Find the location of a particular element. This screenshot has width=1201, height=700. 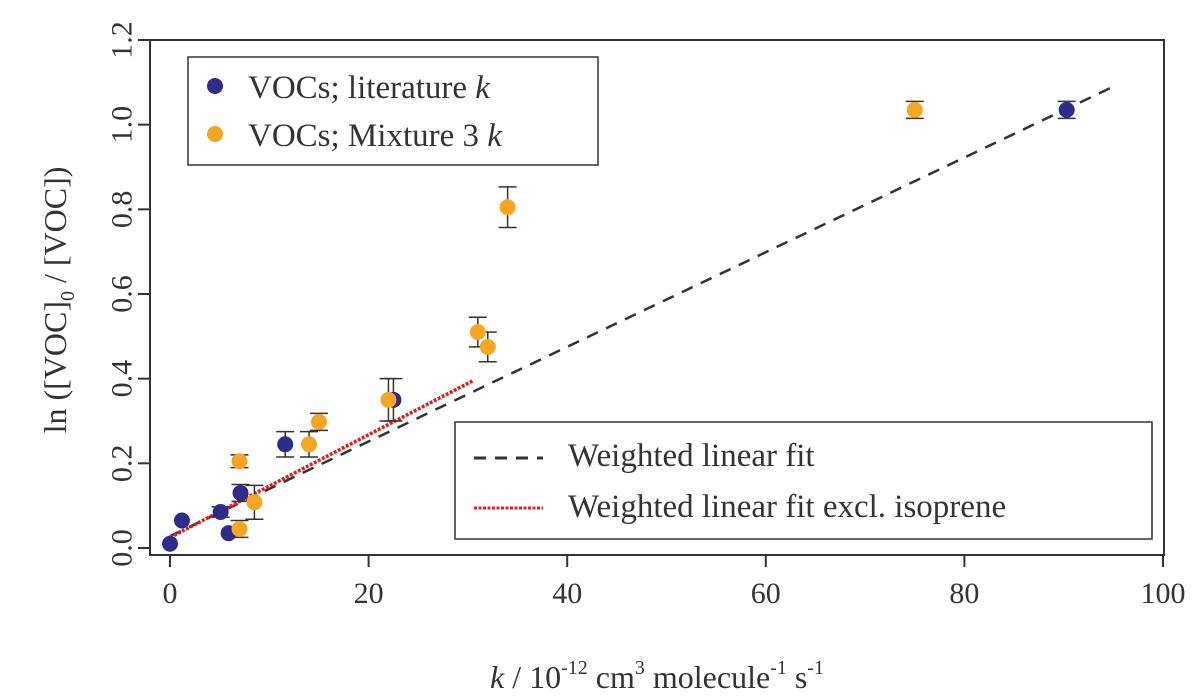

y-tick-label: 1.0 is located at coordinates (122, 124).